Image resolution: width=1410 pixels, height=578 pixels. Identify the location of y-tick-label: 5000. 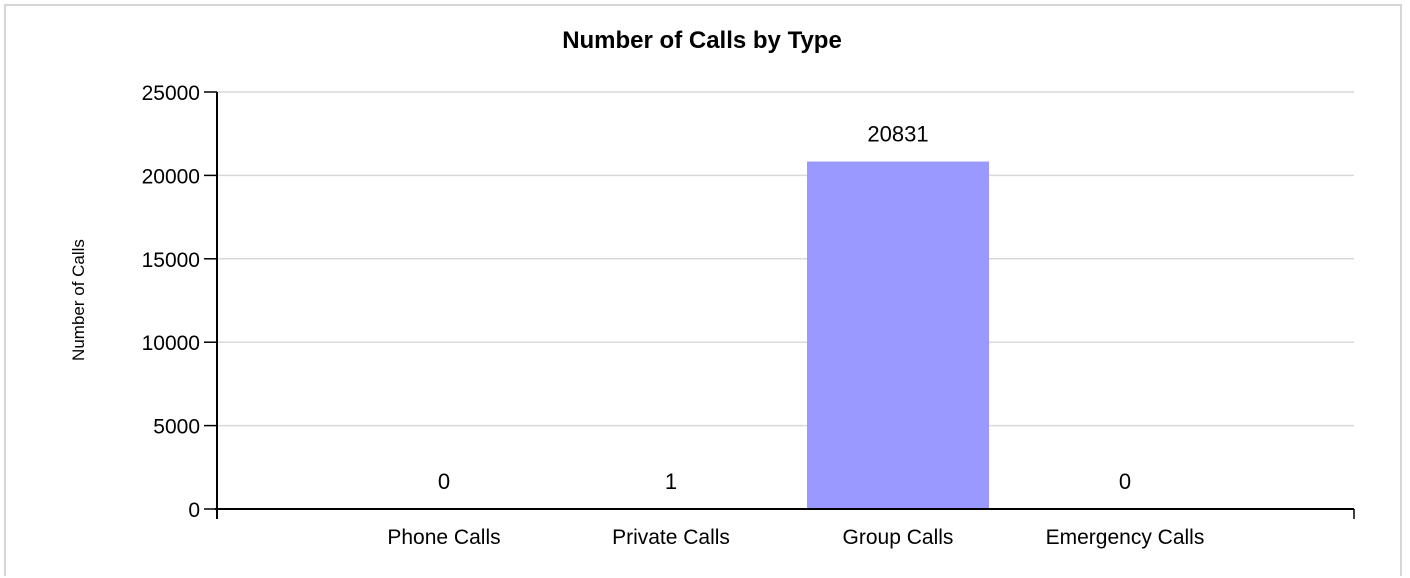
(176, 427).